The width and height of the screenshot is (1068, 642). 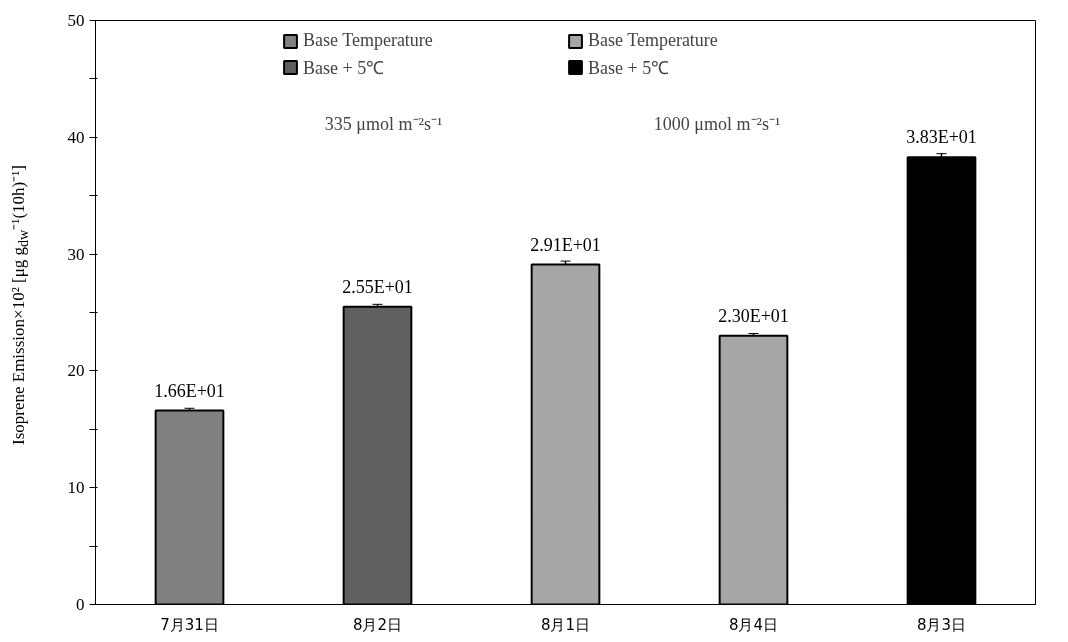 I want to click on y-tick-label: 40, so click(x=76, y=137).